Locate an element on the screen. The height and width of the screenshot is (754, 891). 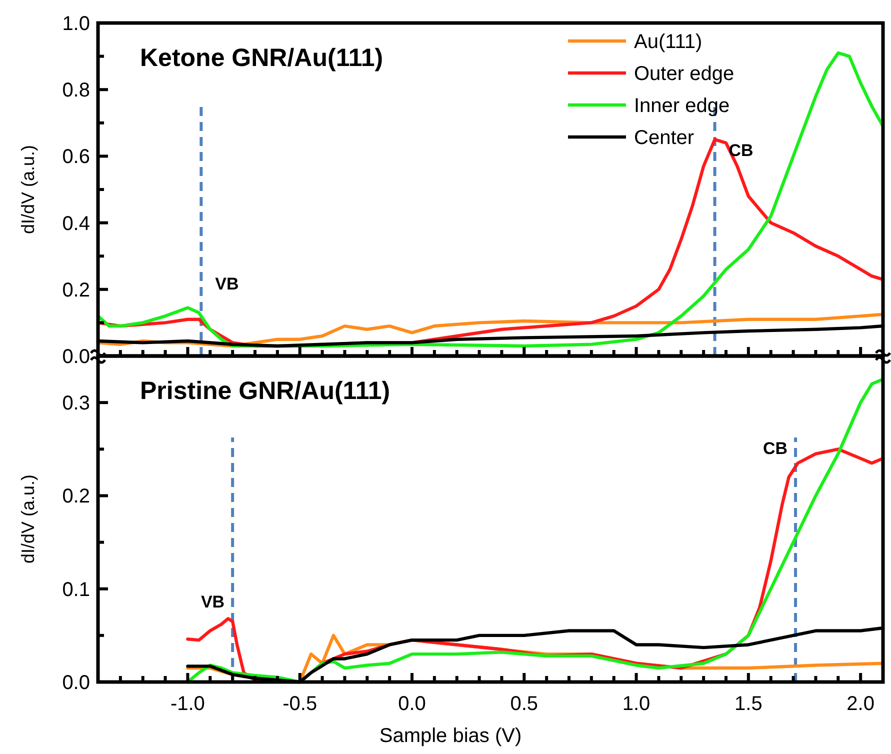
legend-label: Au(111) is located at coordinates (668, 42).